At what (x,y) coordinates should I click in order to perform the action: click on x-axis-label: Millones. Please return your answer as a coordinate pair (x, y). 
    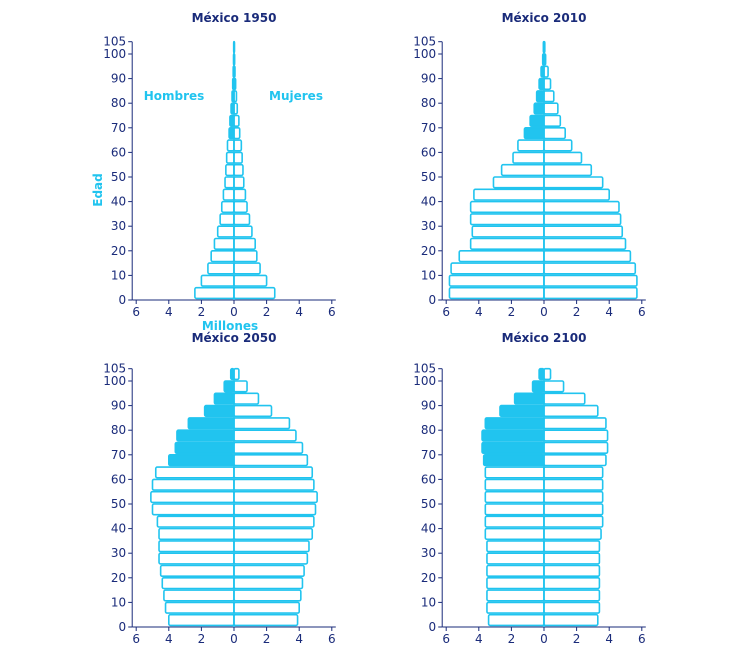
    Looking at the image, I should click on (230, 326).